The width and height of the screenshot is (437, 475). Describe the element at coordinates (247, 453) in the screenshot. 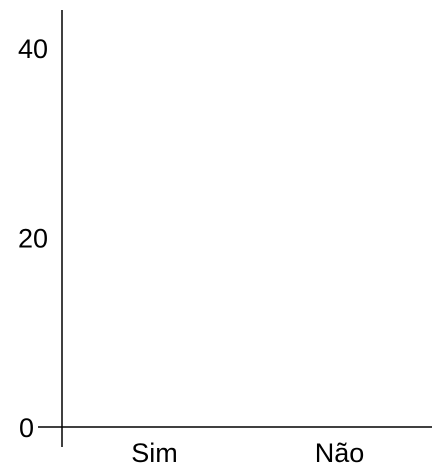

I see `x-ticks-layer: Sim Não` at that location.